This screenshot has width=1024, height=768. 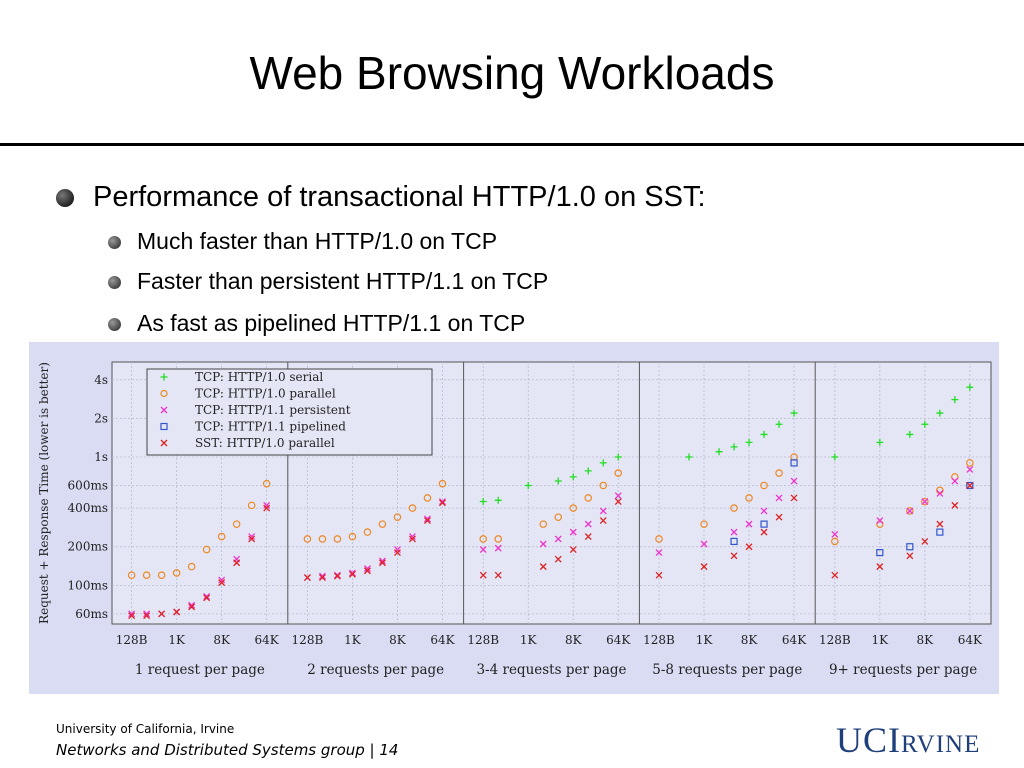 I want to click on y-tick-label: 4s, so click(x=101, y=380).